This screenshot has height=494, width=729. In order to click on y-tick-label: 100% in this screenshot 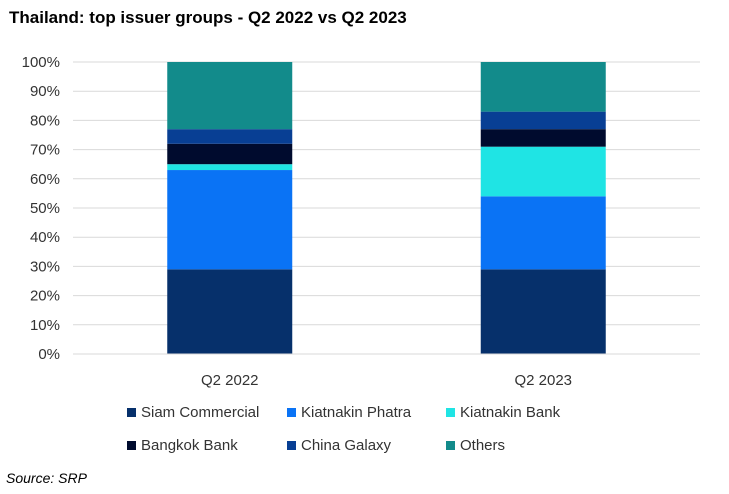, I will do `click(41, 62)`.